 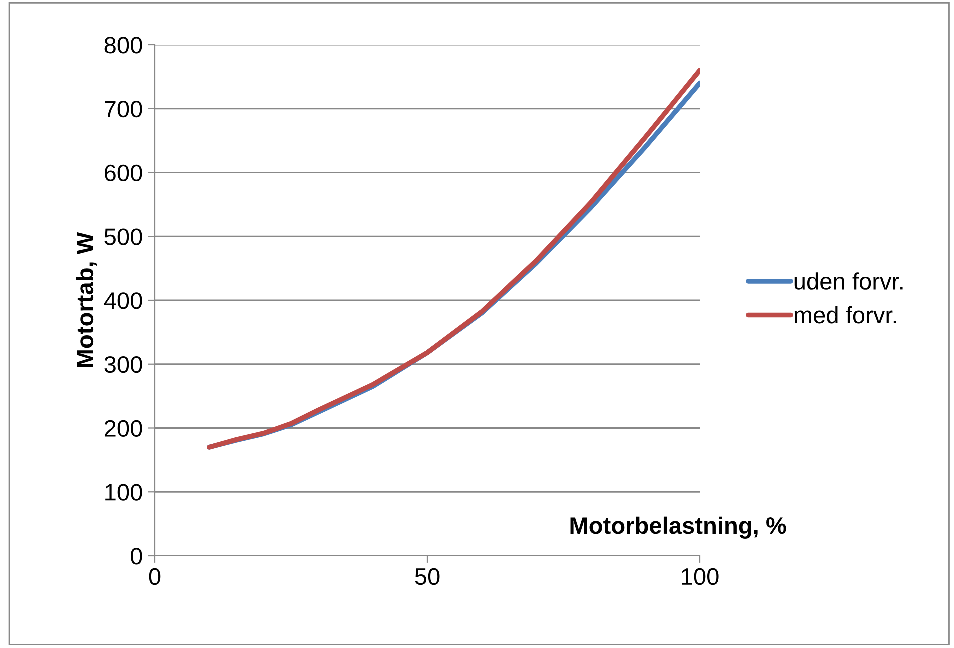 What do you see at coordinates (123, 237) in the screenshot?
I see `y-tick-label: 500` at bounding box center [123, 237].